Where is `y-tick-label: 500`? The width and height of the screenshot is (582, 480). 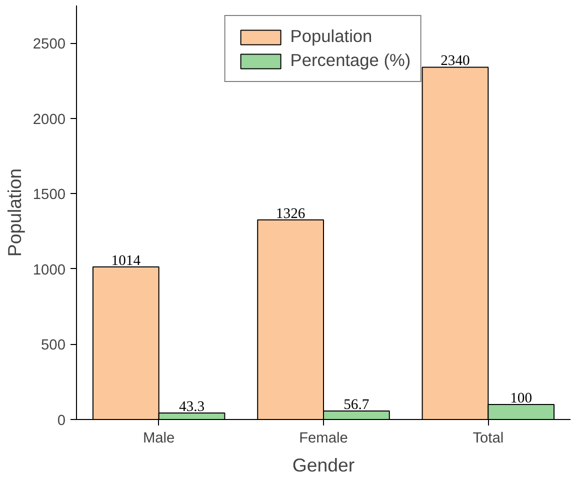 y-tick-label: 500 is located at coordinates (53, 346).